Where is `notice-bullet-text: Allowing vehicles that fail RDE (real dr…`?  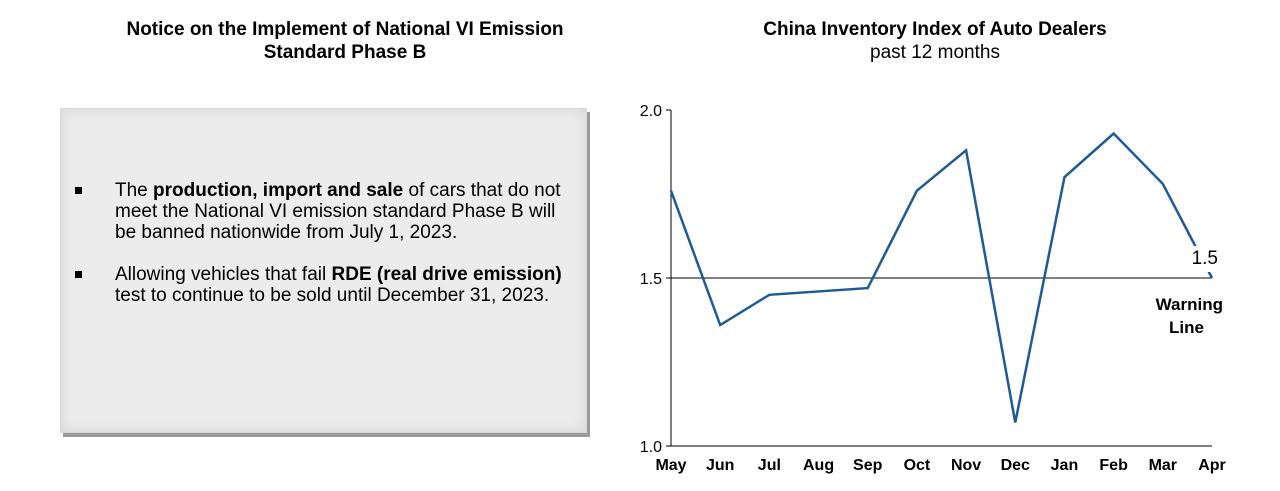 notice-bullet-text: Allowing vehicles that fail RDE (real dr… is located at coordinates (338, 285).